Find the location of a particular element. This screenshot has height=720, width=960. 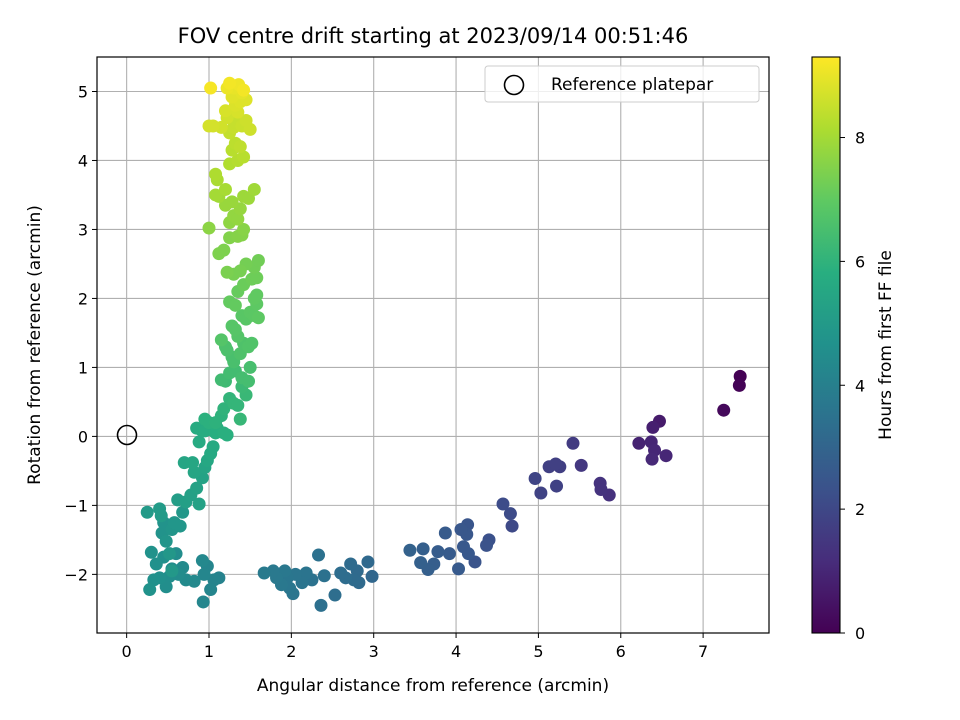

legend-box is located at coordinates (622, 84).